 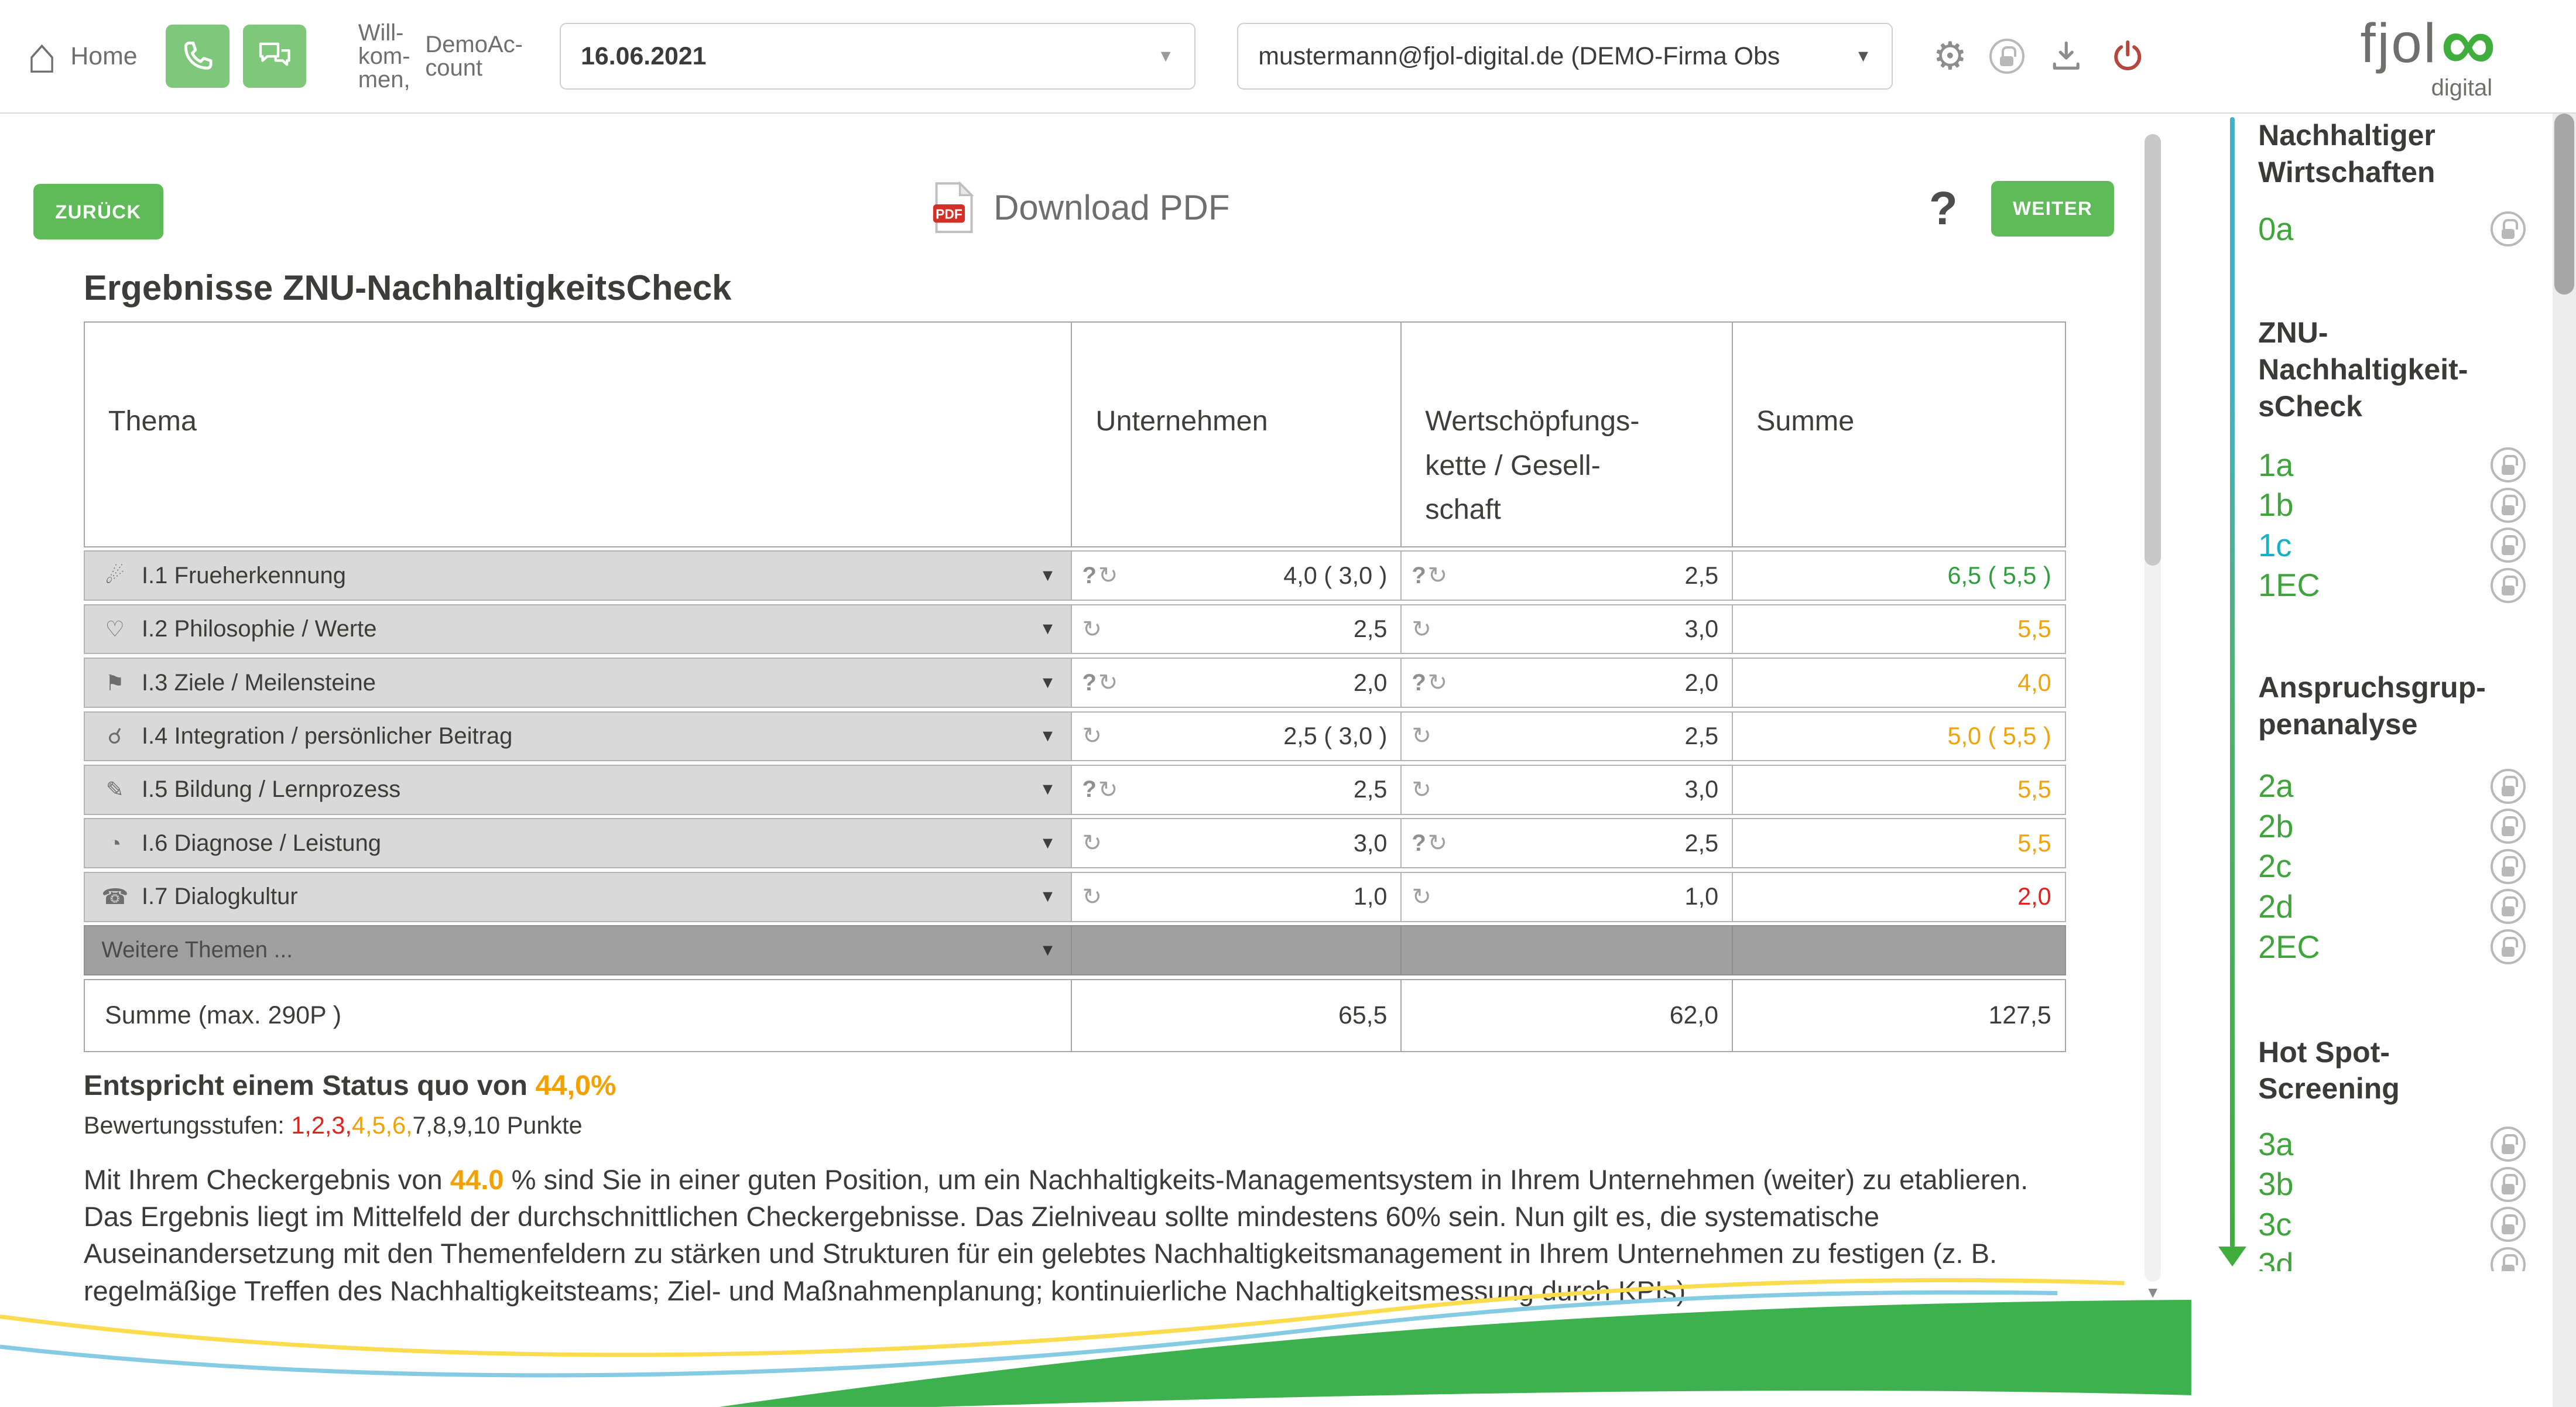 What do you see at coordinates (1237, 843) in the screenshot?
I see `unternehmen-cell: ↻ 3,0` at bounding box center [1237, 843].